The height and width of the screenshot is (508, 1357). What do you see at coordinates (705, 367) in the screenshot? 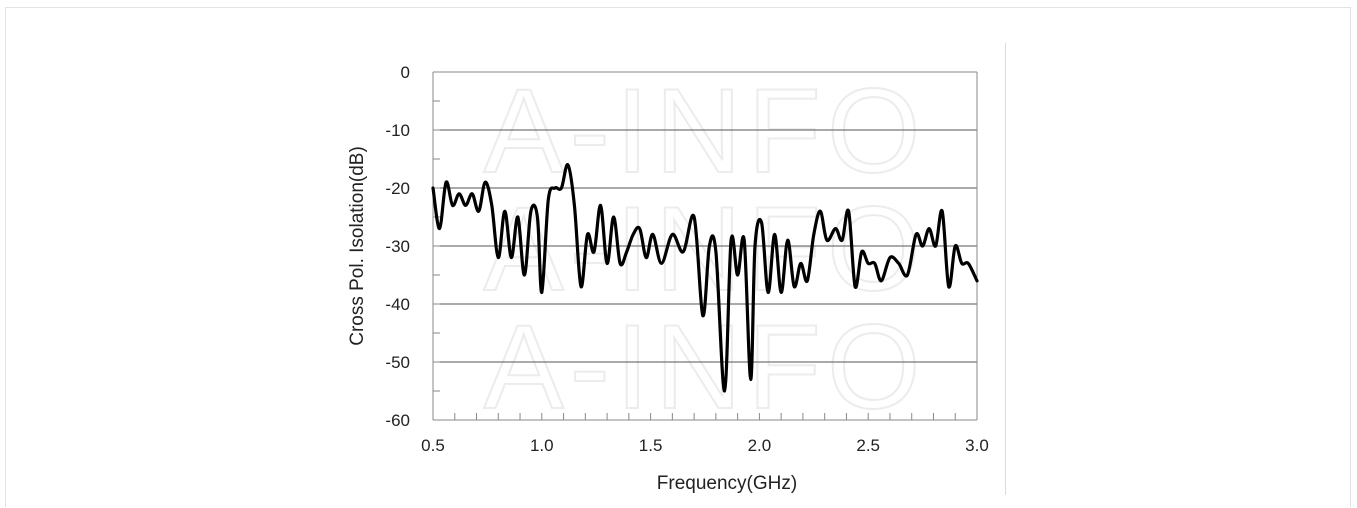
I see `watermark-text-2: A-INFO` at bounding box center [705, 367].